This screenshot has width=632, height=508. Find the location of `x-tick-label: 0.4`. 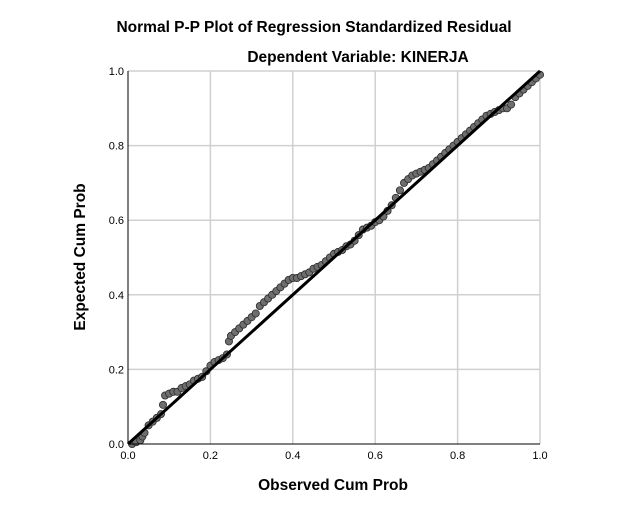

x-tick-label: 0.4 is located at coordinates (292, 456).